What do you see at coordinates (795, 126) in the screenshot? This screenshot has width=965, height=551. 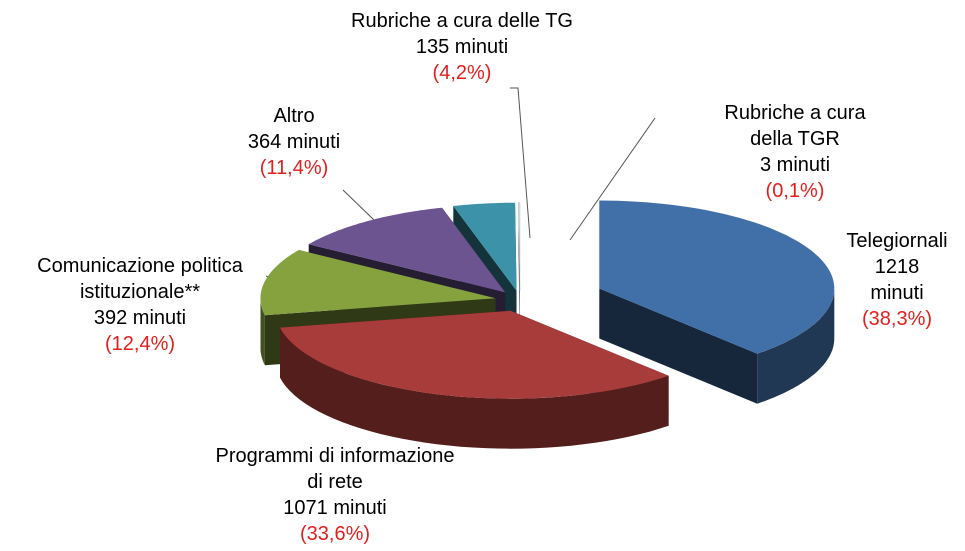 I see `category-label: Rubriche a cura della TGR` at bounding box center [795, 126].